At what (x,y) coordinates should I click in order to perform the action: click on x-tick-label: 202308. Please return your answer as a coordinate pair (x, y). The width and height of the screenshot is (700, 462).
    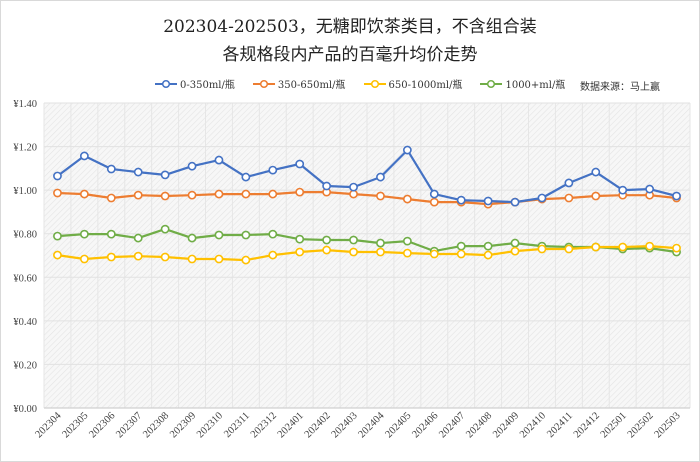
    Looking at the image, I should click on (156, 425).